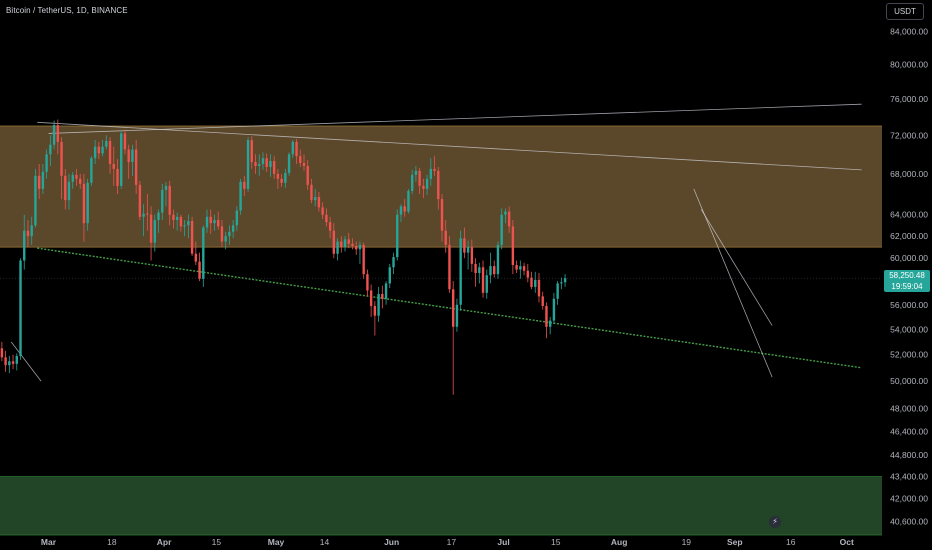 This screenshot has height=550, width=932. Describe the element at coordinates (909, 305) in the screenshot. I see `y-tick-label: 56,000.00` at that location.